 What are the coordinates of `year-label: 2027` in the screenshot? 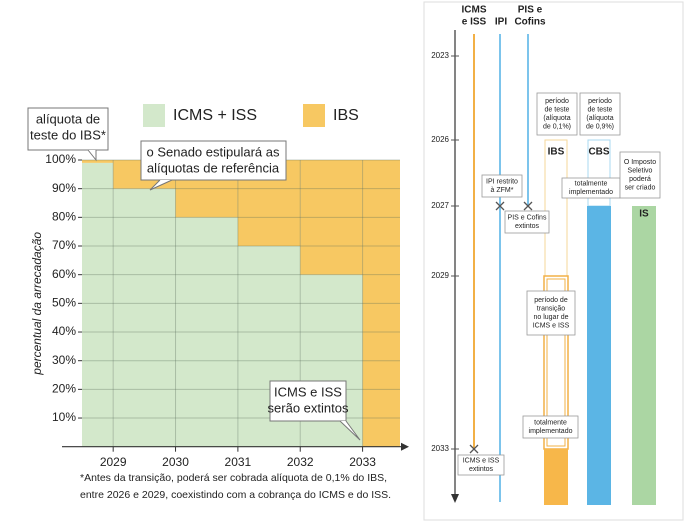 It's located at (440, 205).